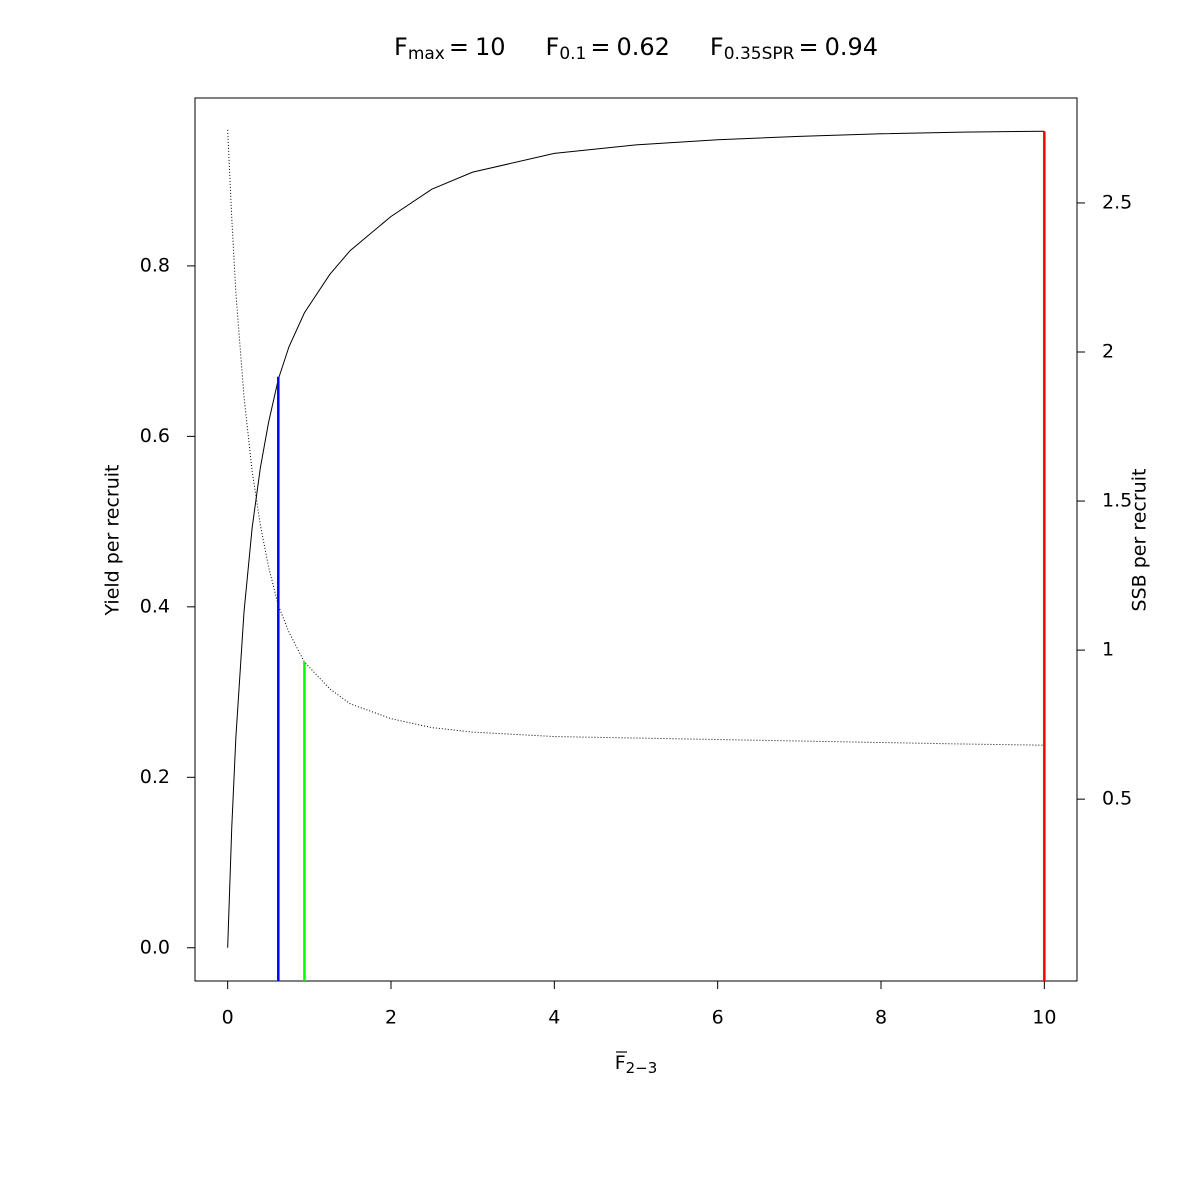  What do you see at coordinates (155, 265) in the screenshot?
I see `y-tick-label: 0.8` at bounding box center [155, 265].